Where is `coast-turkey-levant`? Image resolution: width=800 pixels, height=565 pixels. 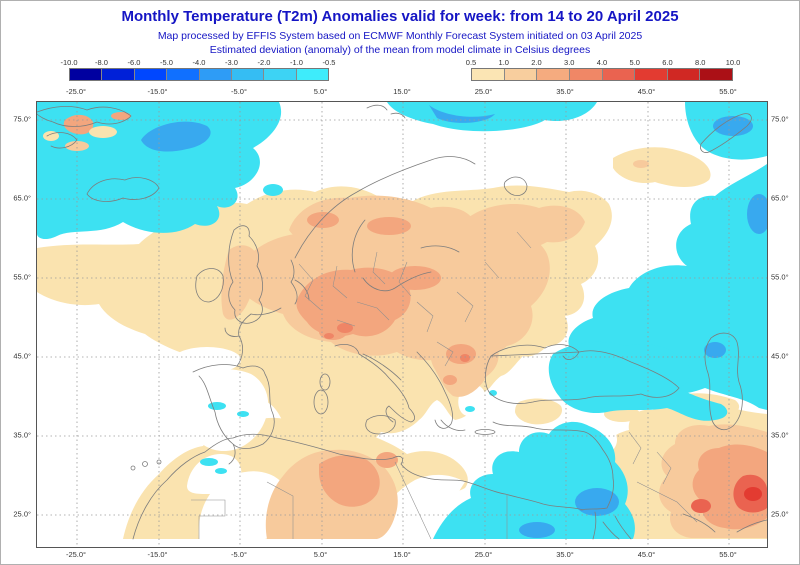 coast-turkey-levant is located at coordinates (553, 466).